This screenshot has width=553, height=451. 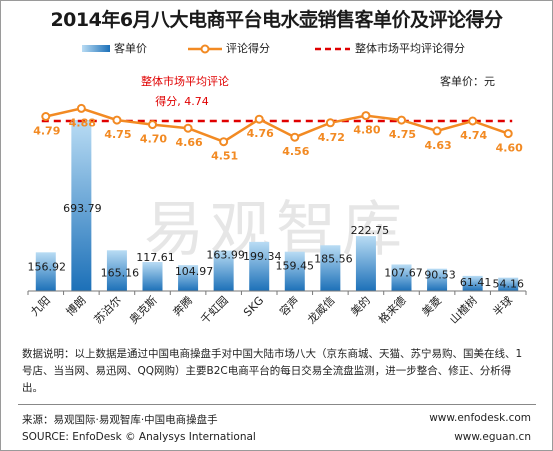 What do you see at coordinates (360, 305) in the screenshot?
I see `x-tick-label-9: 美的` at bounding box center [360, 305].